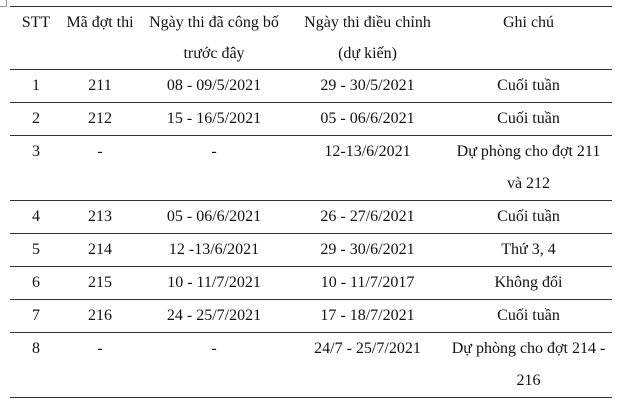 This screenshot has width=623, height=401. Describe the element at coordinates (528, 249) in the screenshot. I see `table-cell: Thứ 3, 4` at that location.